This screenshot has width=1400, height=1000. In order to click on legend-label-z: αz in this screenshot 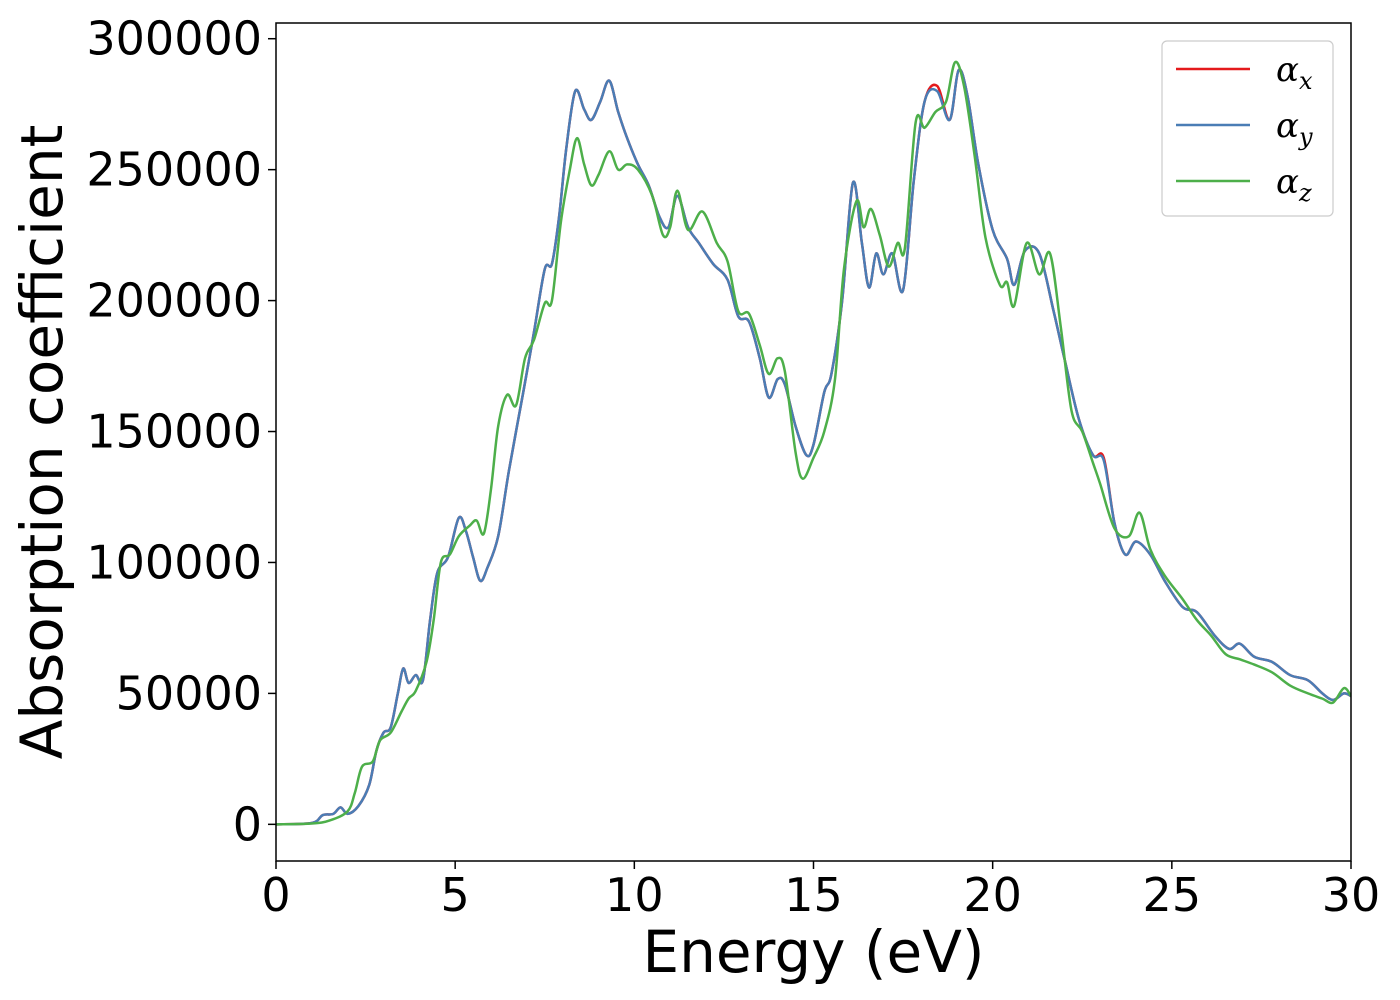, I will do `click(1294, 184)`.